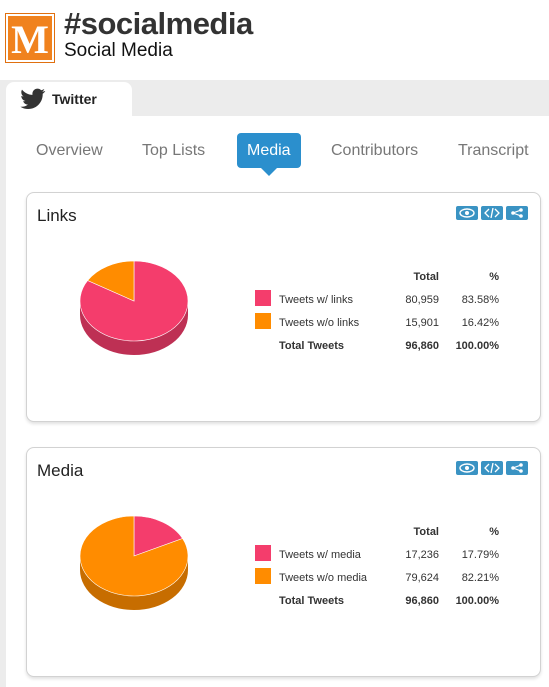 This screenshot has height=687, width=549. What do you see at coordinates (422, 322) in the screenshot?
I see `row-total: 15,901` at bounding box center [422, 322].